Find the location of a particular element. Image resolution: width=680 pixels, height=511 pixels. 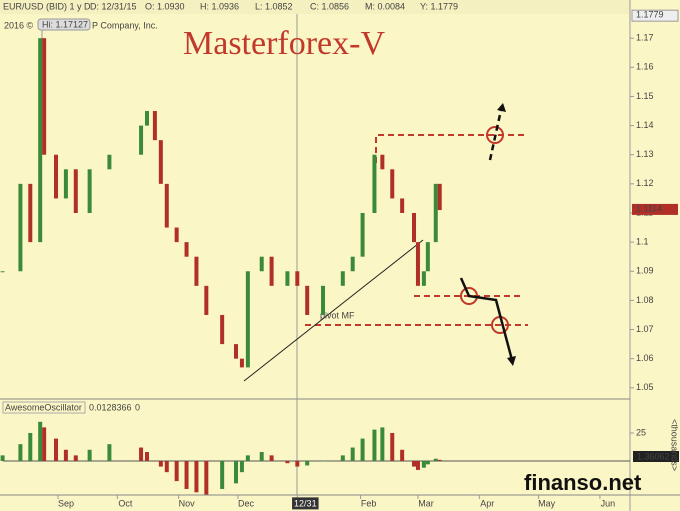

ohlc-label: L: 1.0852 is located at coordinates (274, 6).